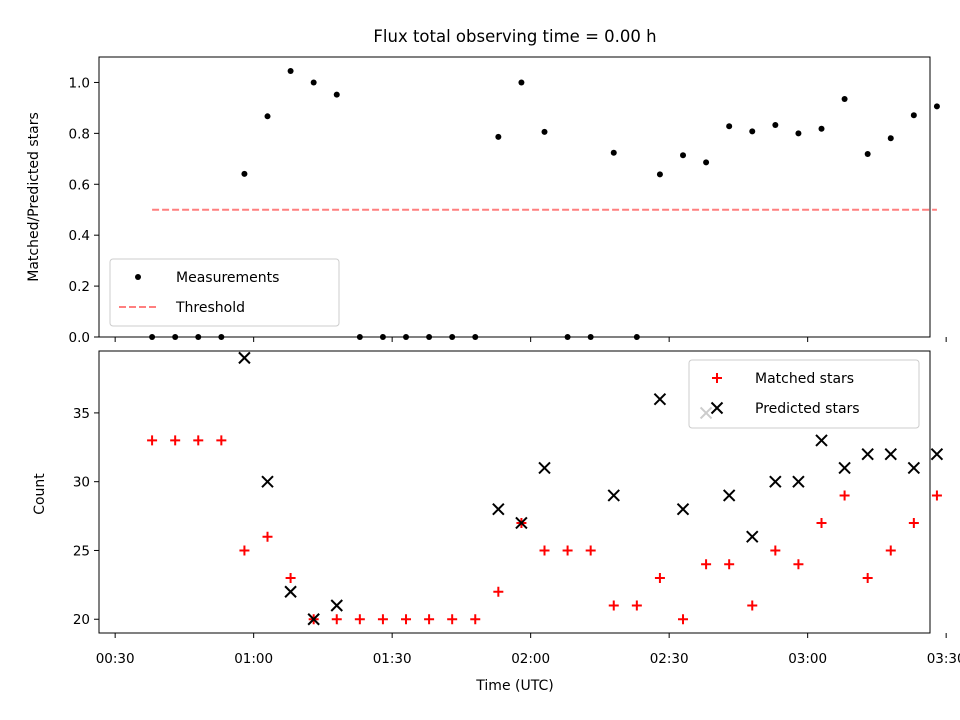  What do you see at coordinates (669, 659) in the screenshot?
I see `x-tick-label: 02:30` at bounding box center [669, 659].